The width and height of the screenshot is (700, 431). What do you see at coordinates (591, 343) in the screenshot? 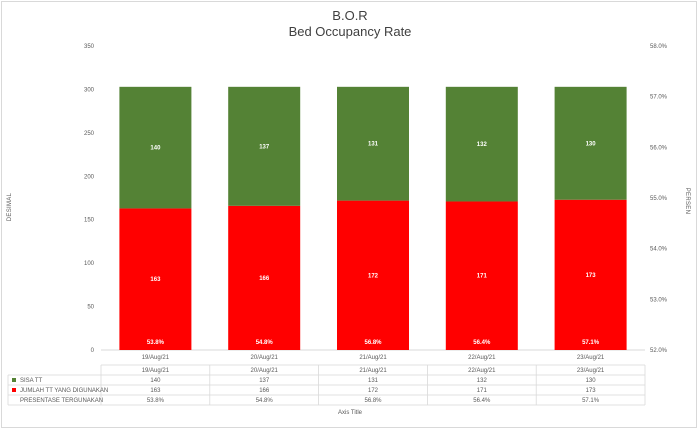
I see `data-label-percentage: 57.1%` at bounding box center [591, 343].